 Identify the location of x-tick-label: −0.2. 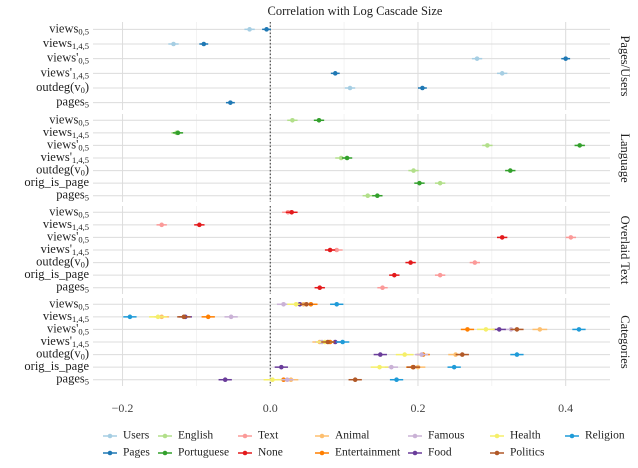
(123, 408).